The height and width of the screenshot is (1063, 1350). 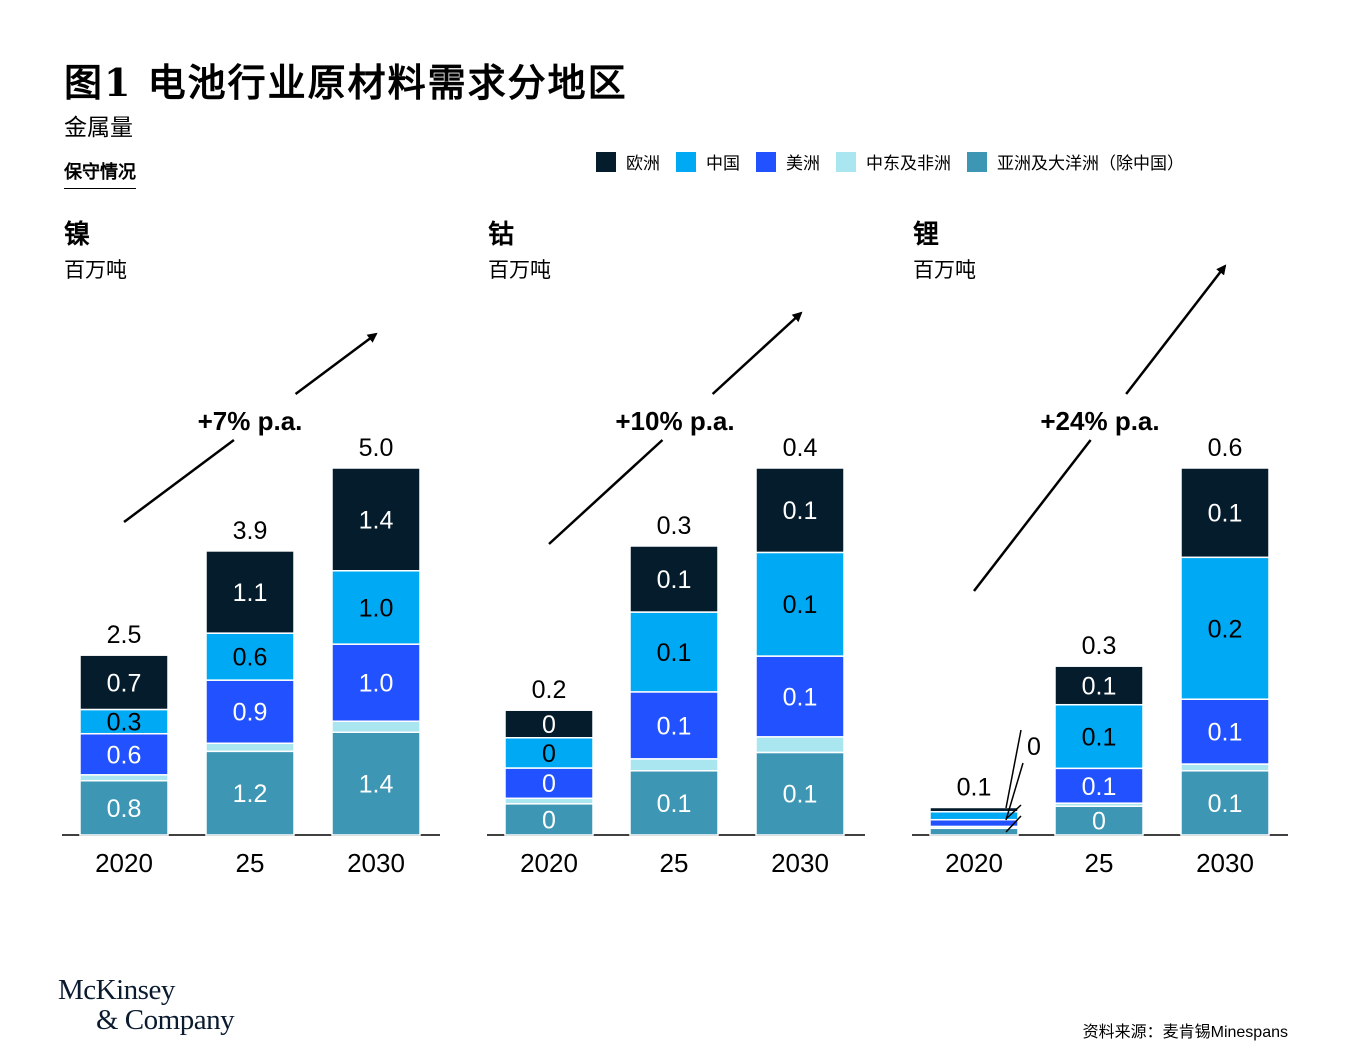 What do you see at coordinates (1034, 747) in the screenshot?
I see `callout-label: 0` at bounding box center [1034, 747].